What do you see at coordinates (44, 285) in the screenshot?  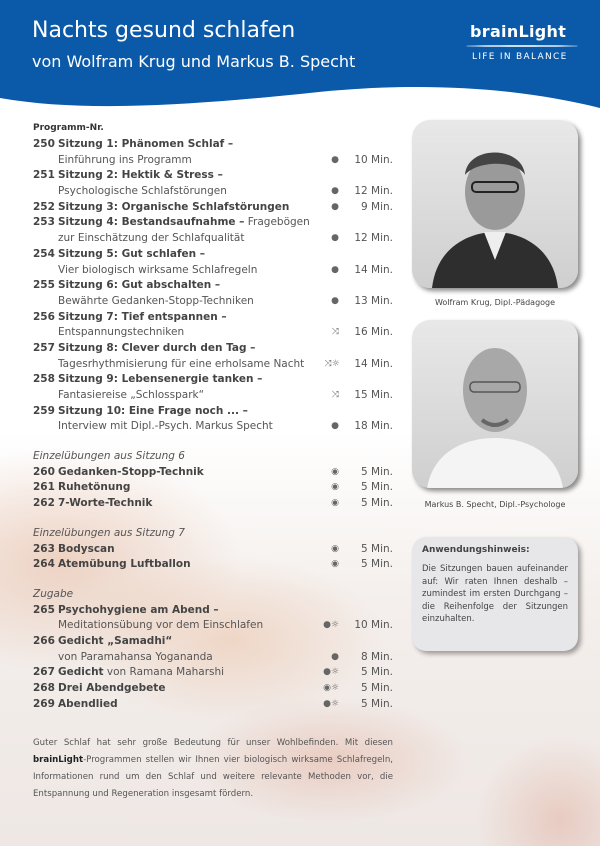 I see `program-number: 255` at bounding box center [44, 285].